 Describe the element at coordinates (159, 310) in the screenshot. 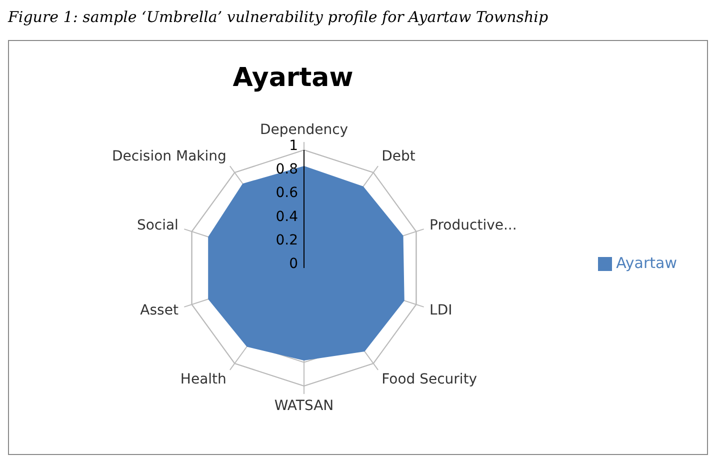

I see `spoke-label: Asset` at that location.